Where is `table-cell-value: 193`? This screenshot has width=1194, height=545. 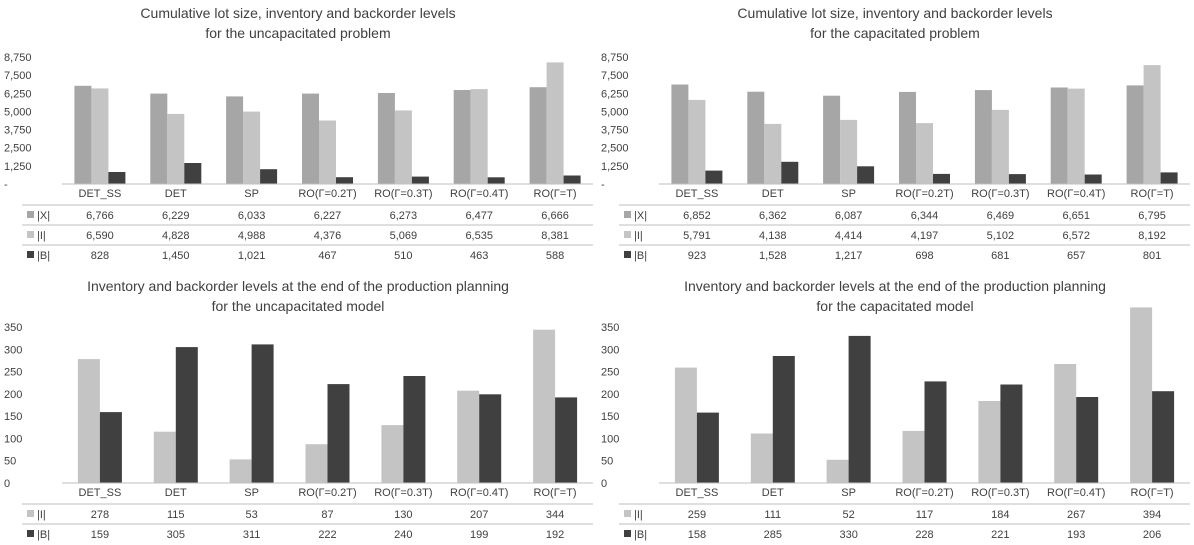 table-cell-value: 193 is located at coordinates (1076, 535).